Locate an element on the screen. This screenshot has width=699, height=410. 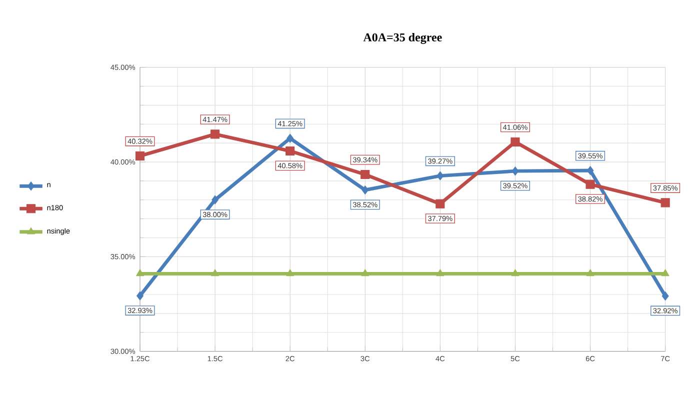
chart-title: A0A=35 degree is located at coordinates (402, 38).